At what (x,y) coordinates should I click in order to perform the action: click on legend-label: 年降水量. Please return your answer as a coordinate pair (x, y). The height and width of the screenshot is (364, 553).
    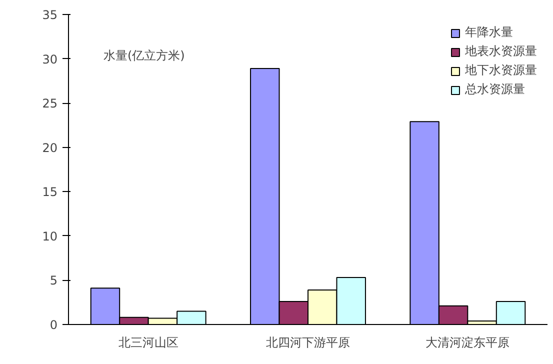
    Looking at the image, I should click on (489, 32).